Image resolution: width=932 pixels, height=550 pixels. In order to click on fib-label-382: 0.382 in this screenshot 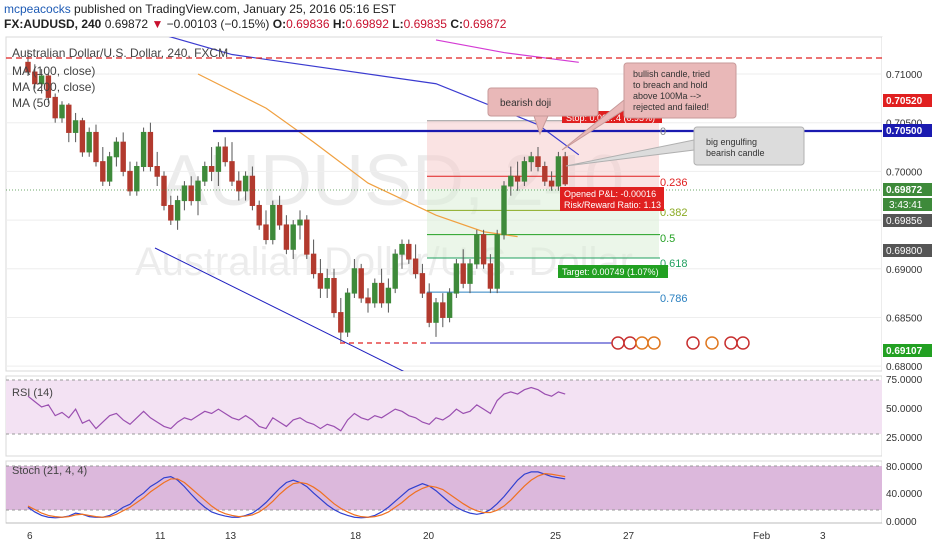, I will do `click(674, 213)`.